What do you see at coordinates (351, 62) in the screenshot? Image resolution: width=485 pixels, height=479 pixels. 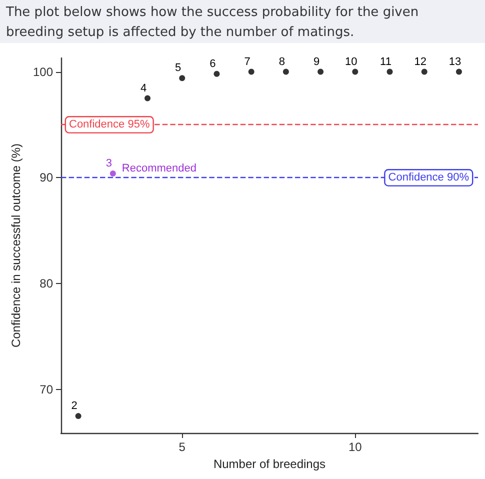 I see `annotation: 10` at bounding box center [351, 62].